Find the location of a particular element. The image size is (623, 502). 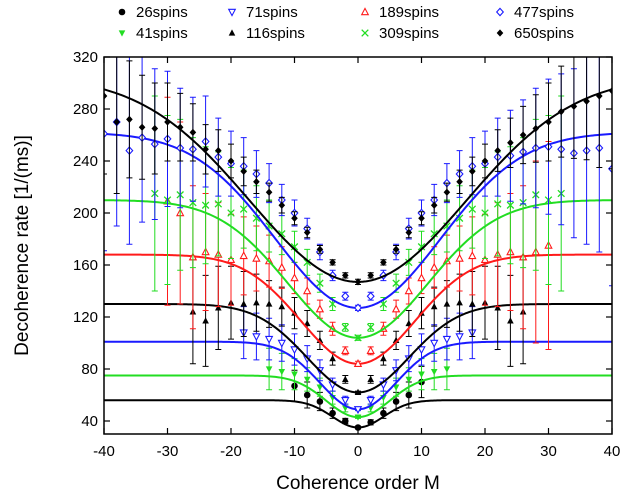

legend-label-26spins: 26spins is located at coordinates (162, 12).